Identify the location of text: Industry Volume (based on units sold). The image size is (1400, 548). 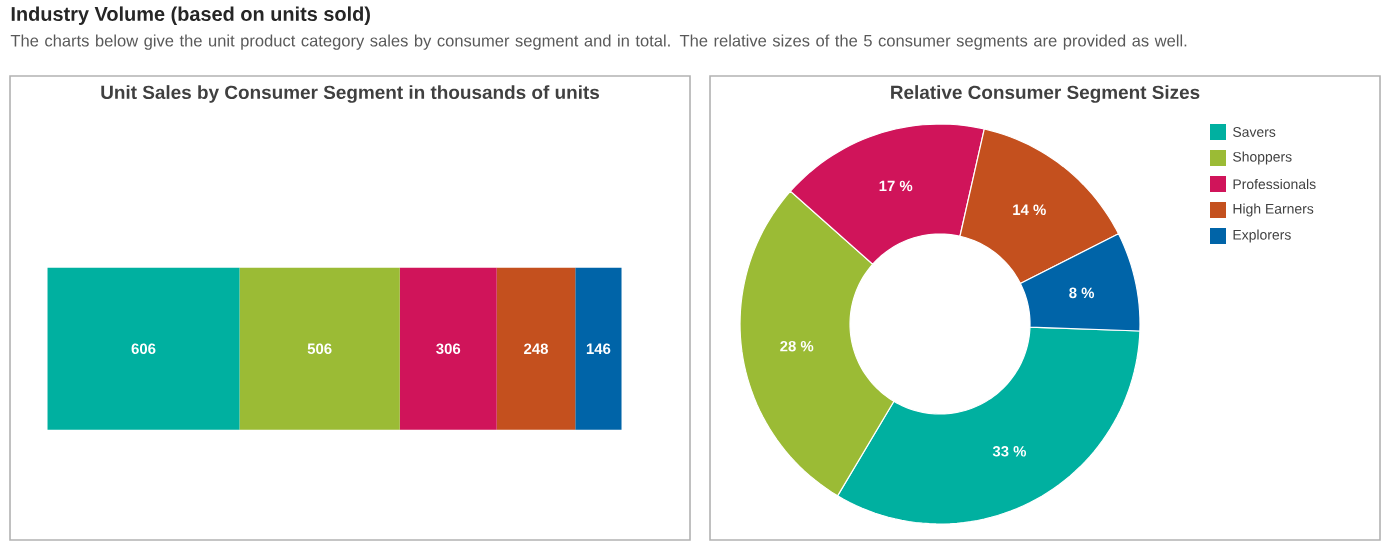
(190, 15).